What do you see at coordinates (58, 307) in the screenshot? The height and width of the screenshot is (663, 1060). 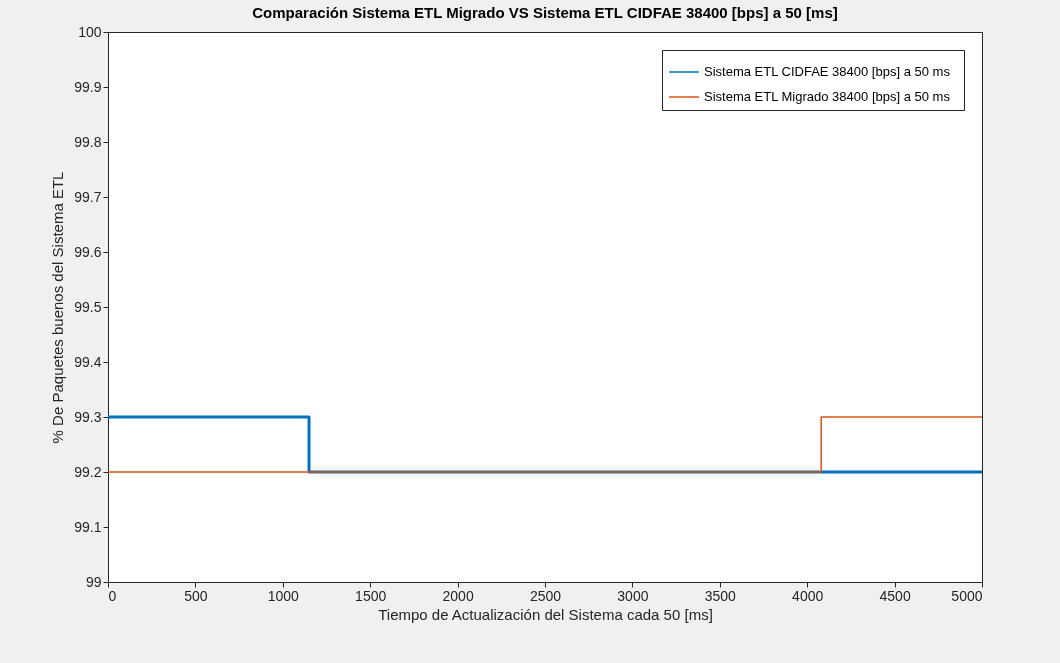 I see `y-axis-title: % De Paquetes buenos del Sistema ETL` at bounding box center [58, 307].